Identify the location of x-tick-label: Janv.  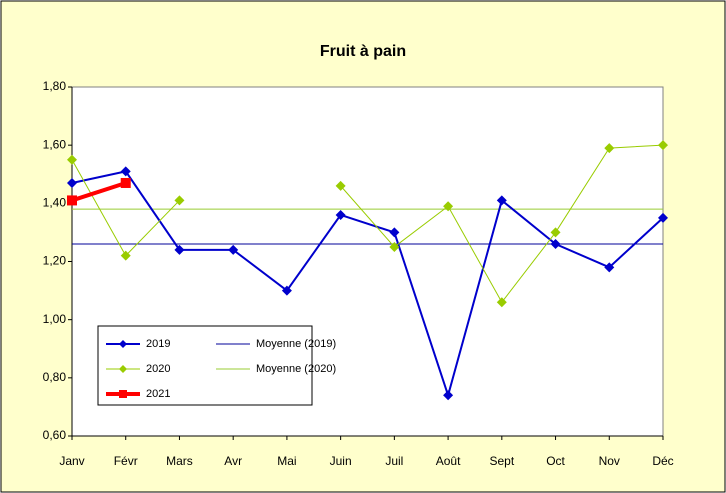
(71, 461).